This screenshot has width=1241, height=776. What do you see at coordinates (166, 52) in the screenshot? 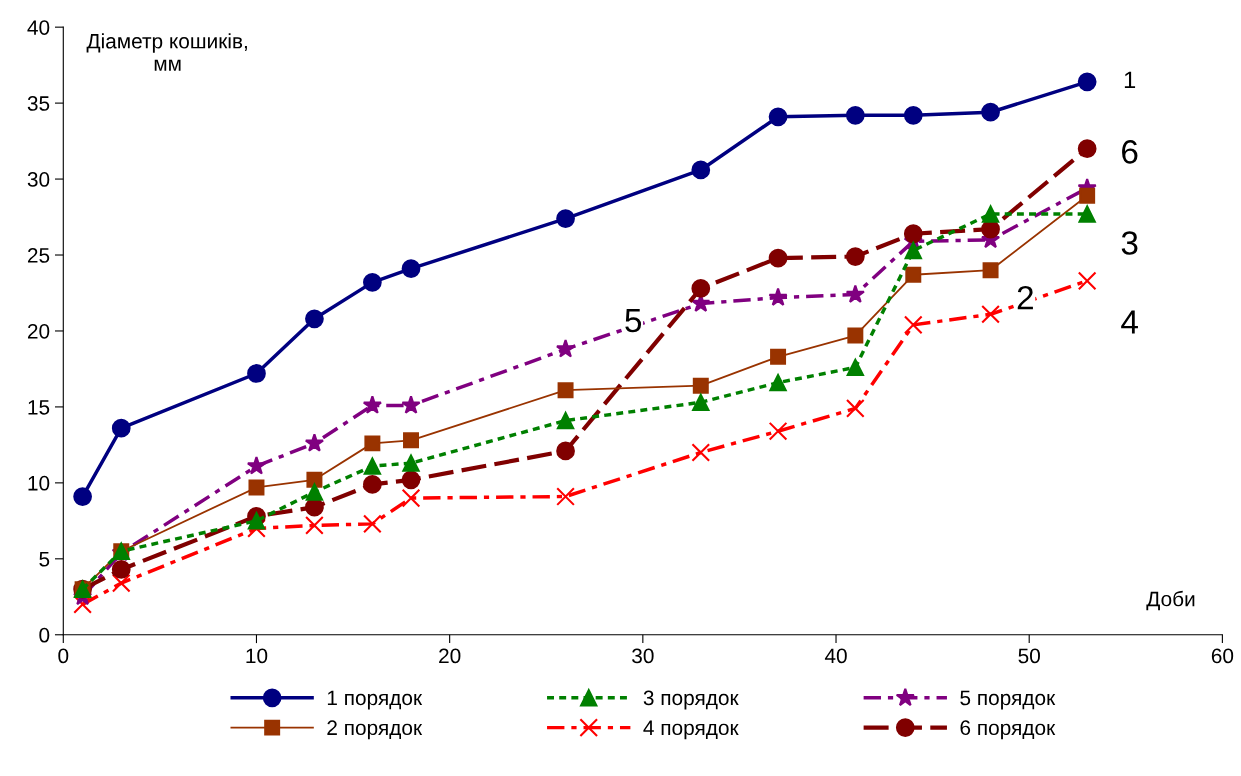
I see `y-axis-title: Діаметр кошиків, мм` at bounding box center [166, 52].